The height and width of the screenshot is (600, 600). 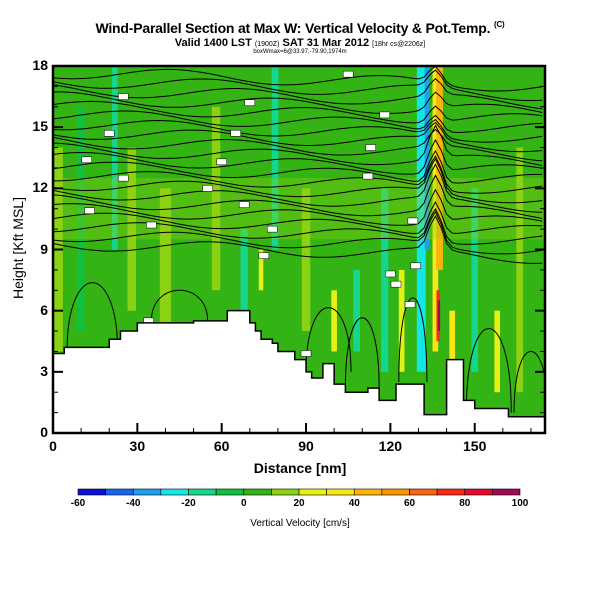 I want to click on x-axis-label: Distance [nm], so click(x=300, y=468).